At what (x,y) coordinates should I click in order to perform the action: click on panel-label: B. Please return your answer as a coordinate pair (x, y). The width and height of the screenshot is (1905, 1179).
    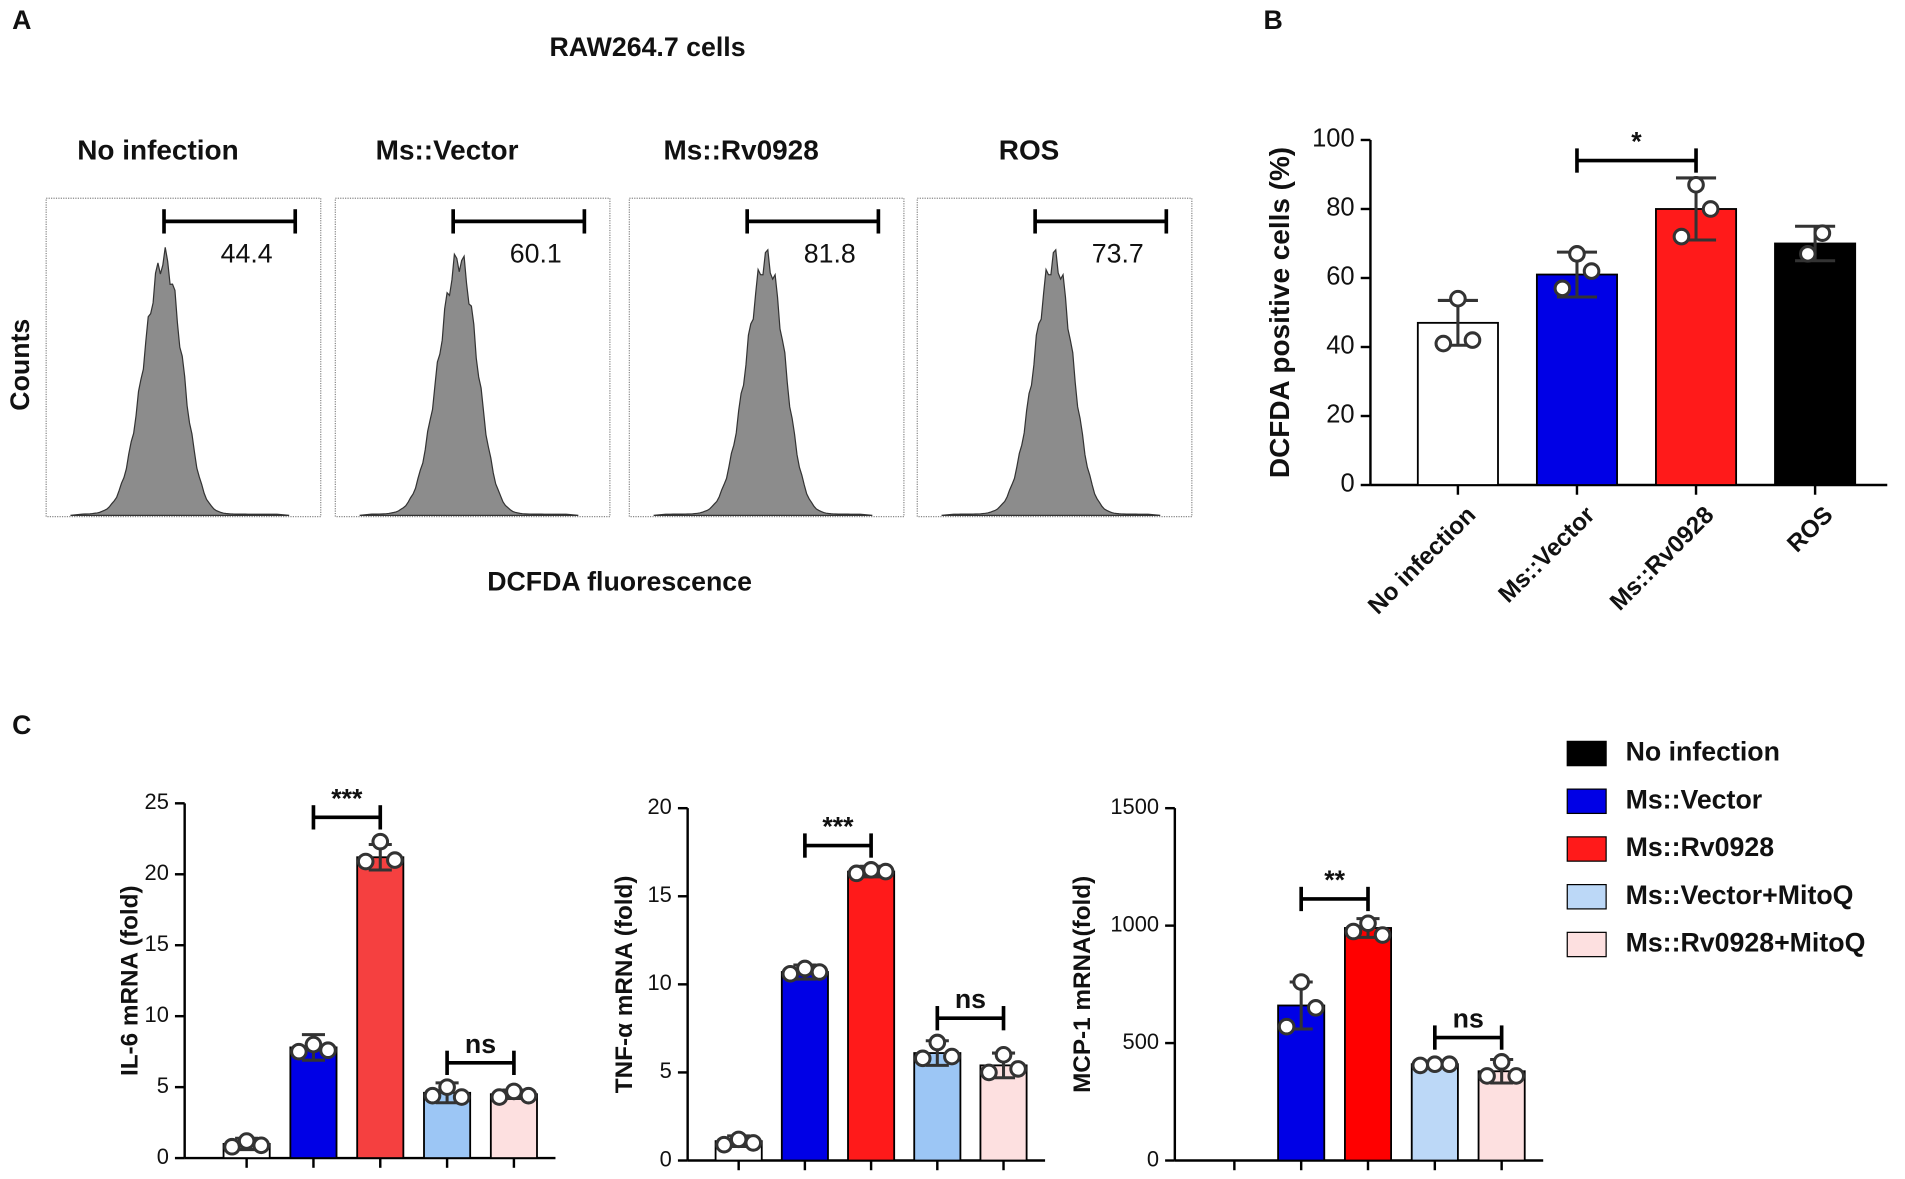
    Looking at the image, I should click on (1273, 20).